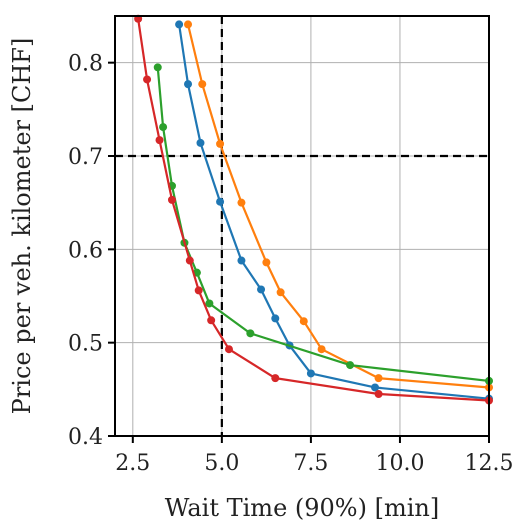 The image size is (529, 531). I want to click on y-tick-label: 0.5, so click(85, 344).